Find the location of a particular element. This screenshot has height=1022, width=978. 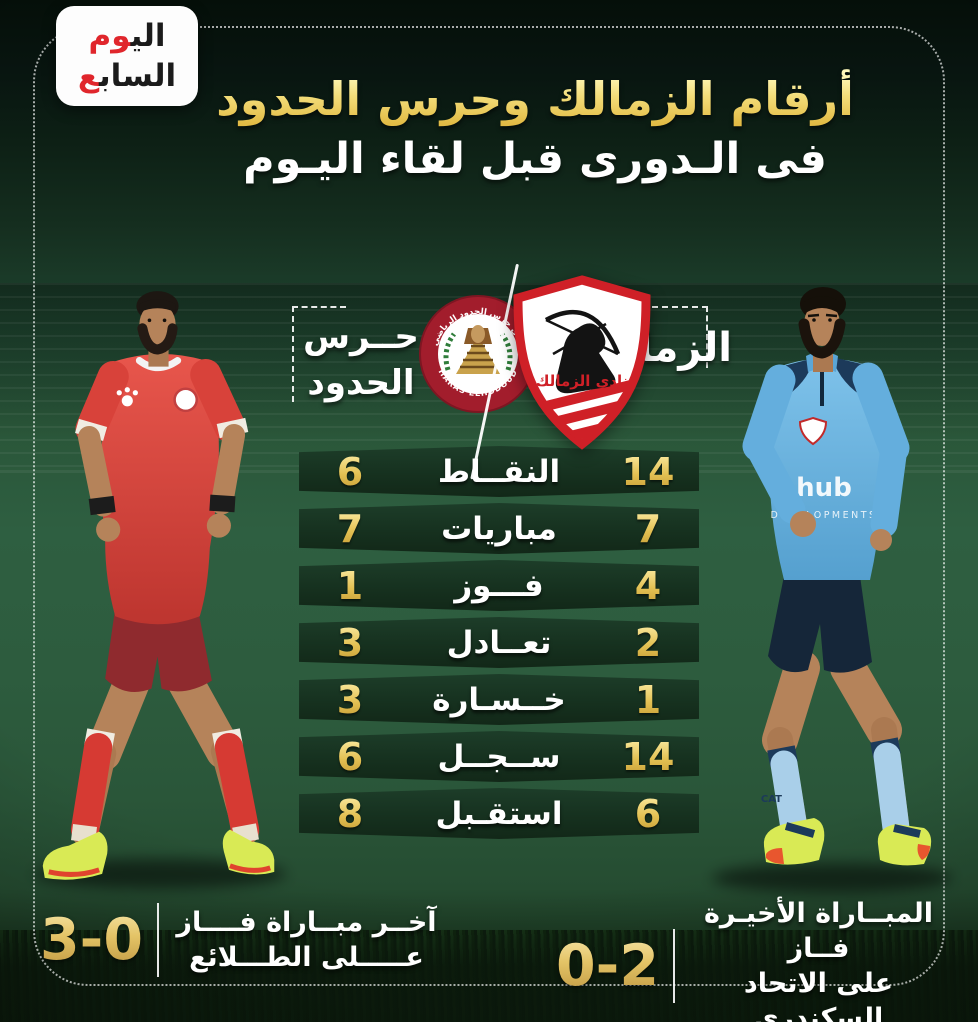

stat-label: خــسـارة is located at coordinates (499, 699).